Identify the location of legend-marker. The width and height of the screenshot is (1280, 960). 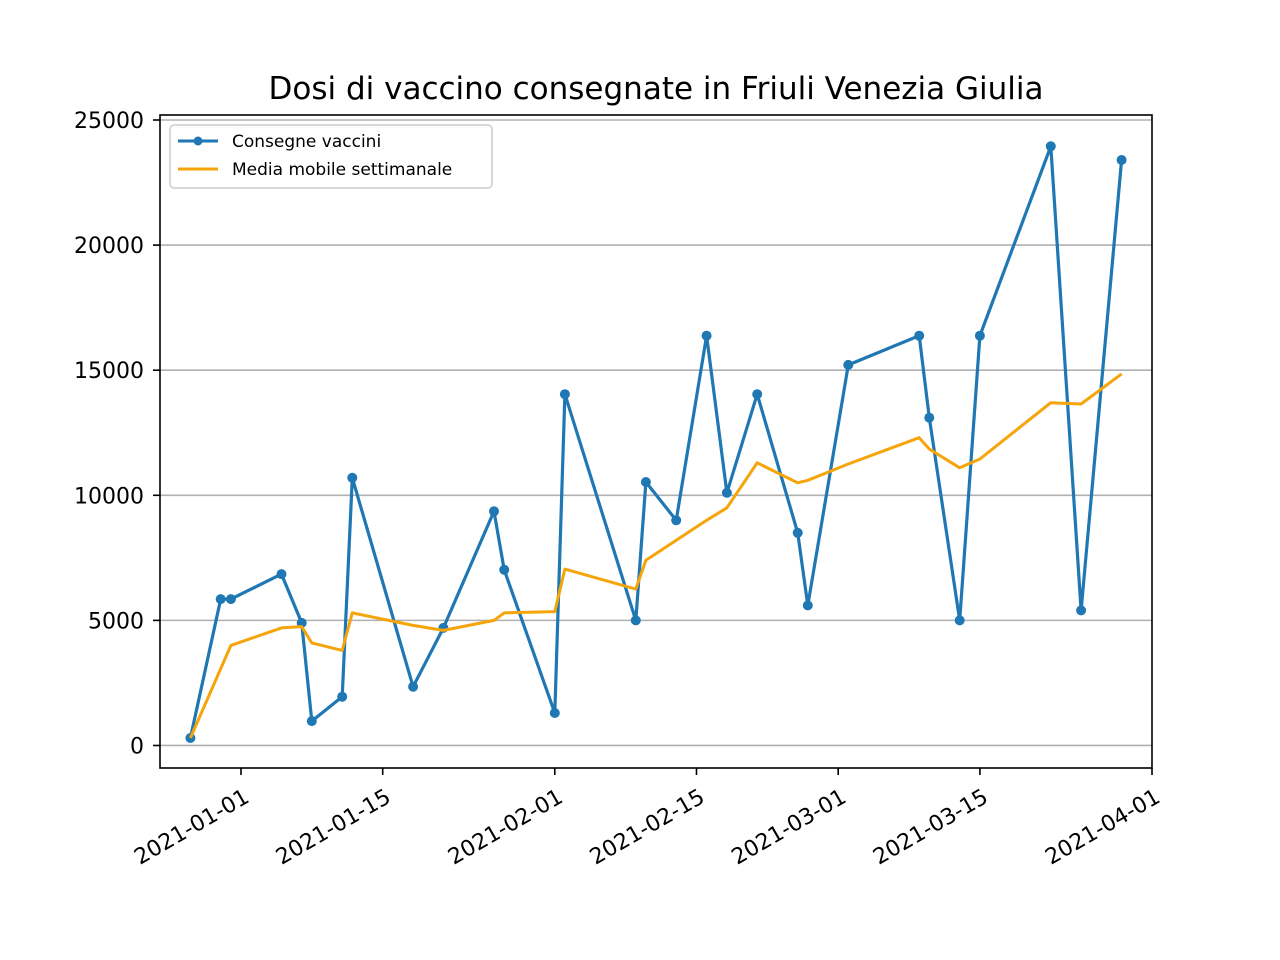
(198, 141).